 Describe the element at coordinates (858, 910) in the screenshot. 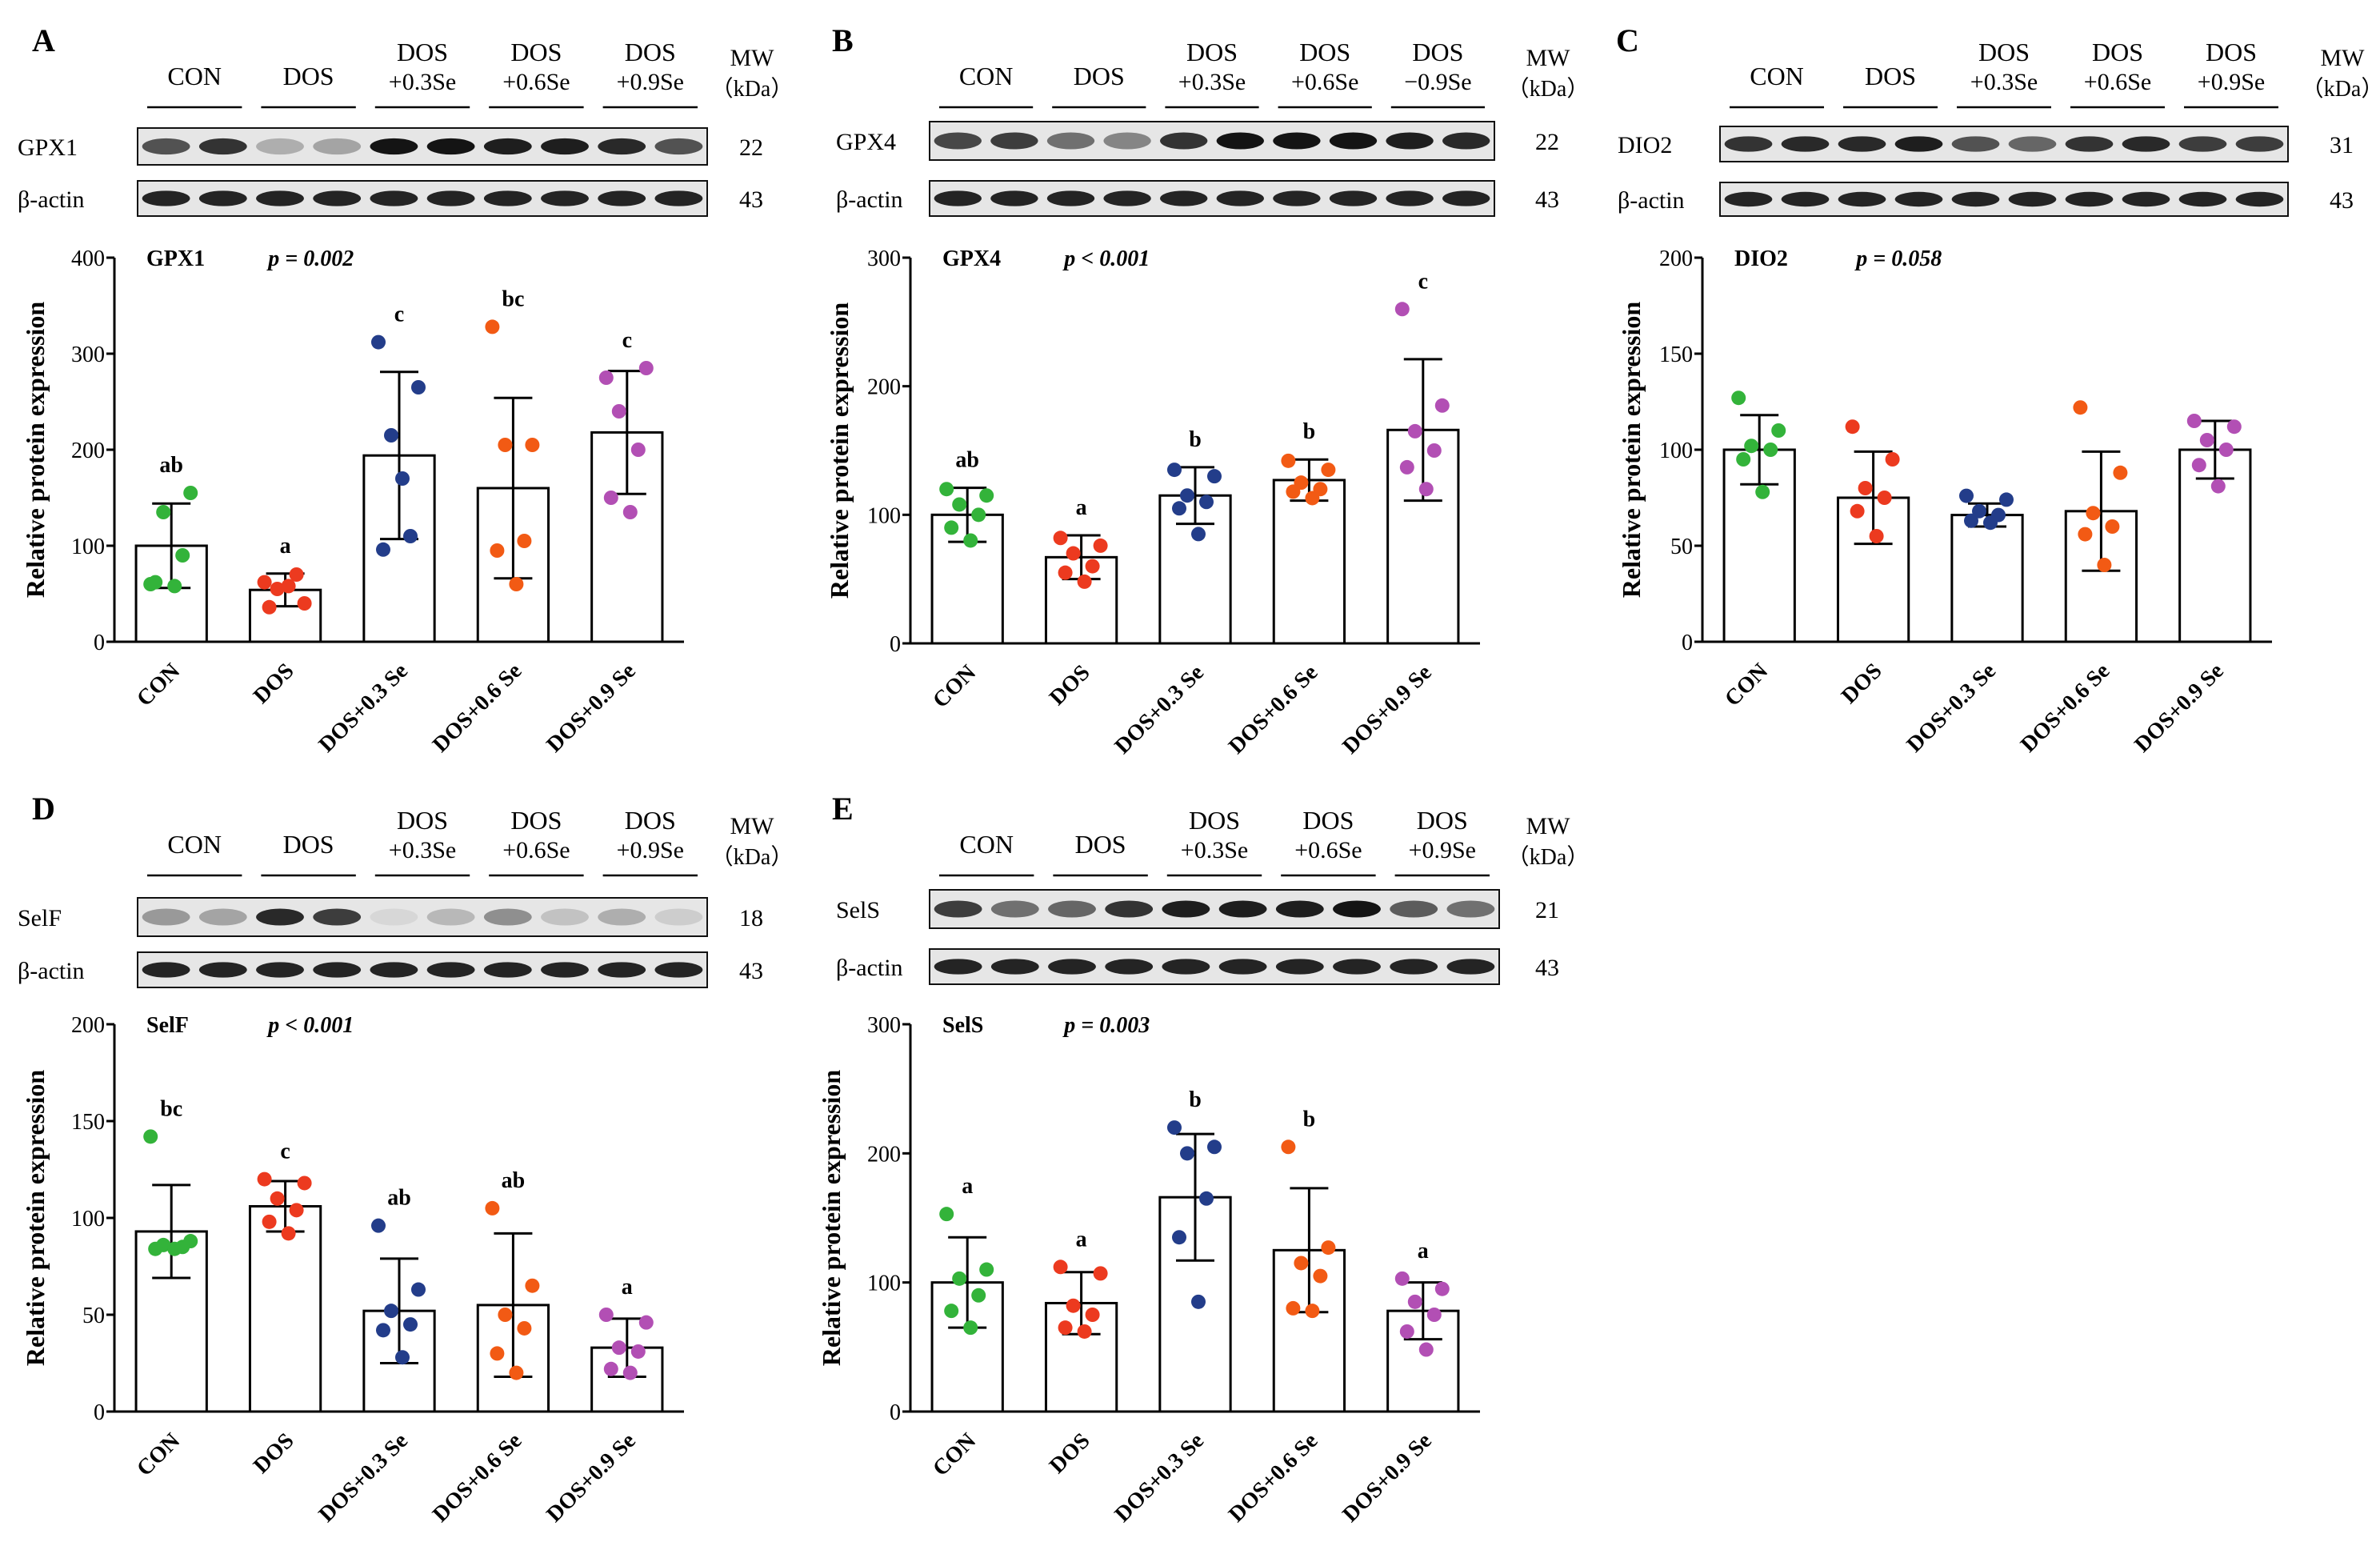

I see `blot-label: SelS` at that location.